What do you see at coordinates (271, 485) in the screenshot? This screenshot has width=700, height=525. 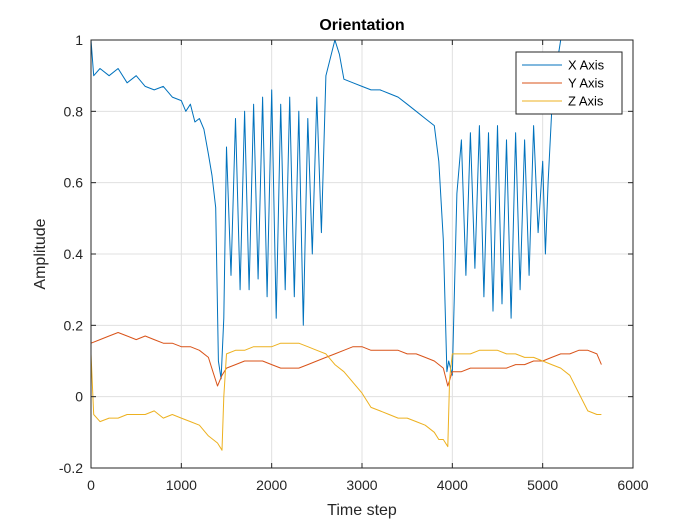 I see `x-tick-label: 2000` at bounding box center [271, 485].